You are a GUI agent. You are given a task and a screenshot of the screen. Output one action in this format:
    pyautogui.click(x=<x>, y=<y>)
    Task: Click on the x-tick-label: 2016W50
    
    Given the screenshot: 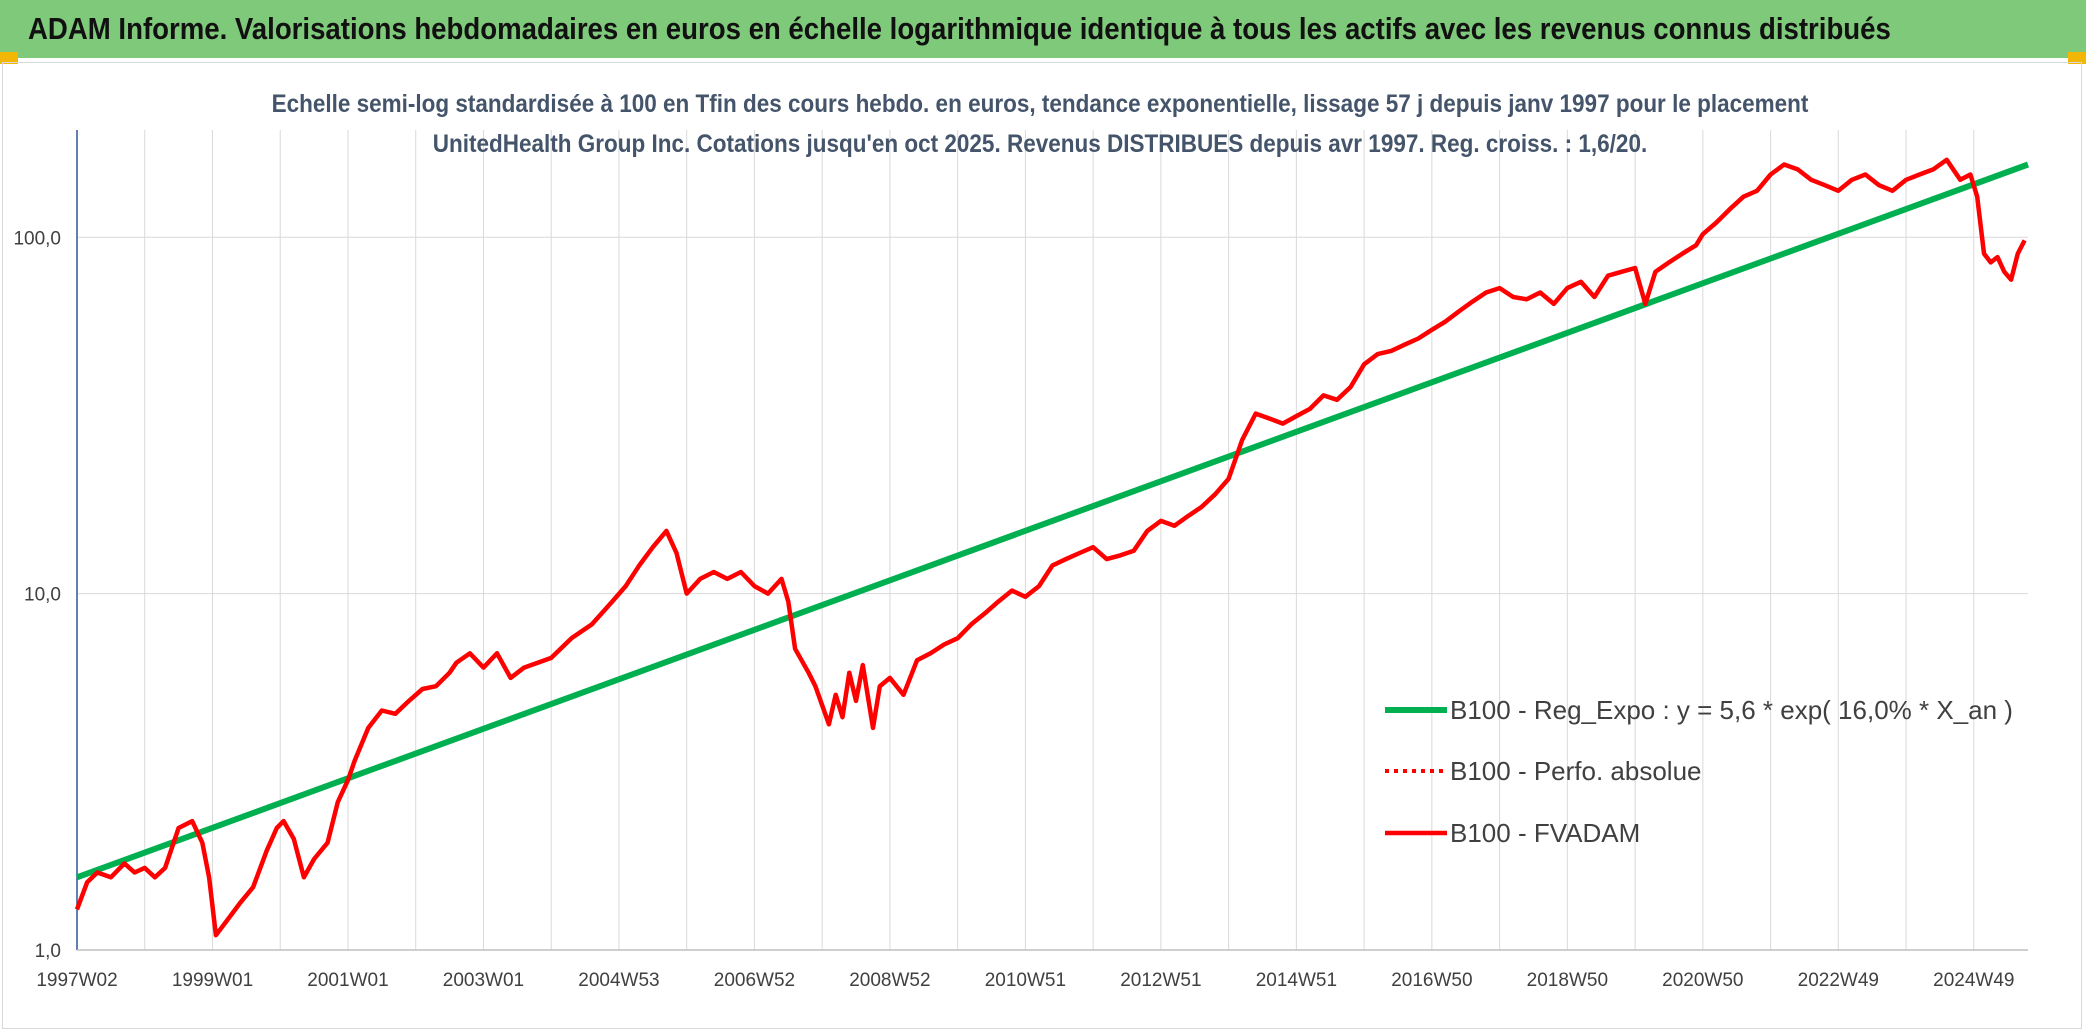 What is the action you would take?
    pyautogui.click(x=1431, y=980)
    